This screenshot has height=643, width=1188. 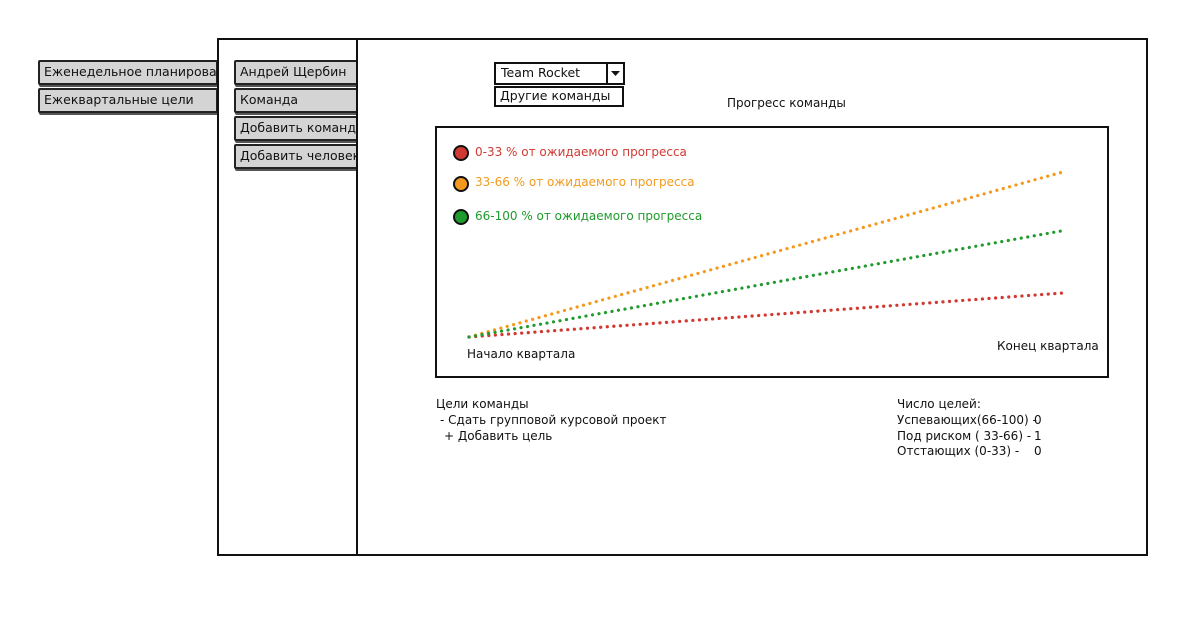 I want to click on goals-heading: Цели команды, so click(x=482, y=404).